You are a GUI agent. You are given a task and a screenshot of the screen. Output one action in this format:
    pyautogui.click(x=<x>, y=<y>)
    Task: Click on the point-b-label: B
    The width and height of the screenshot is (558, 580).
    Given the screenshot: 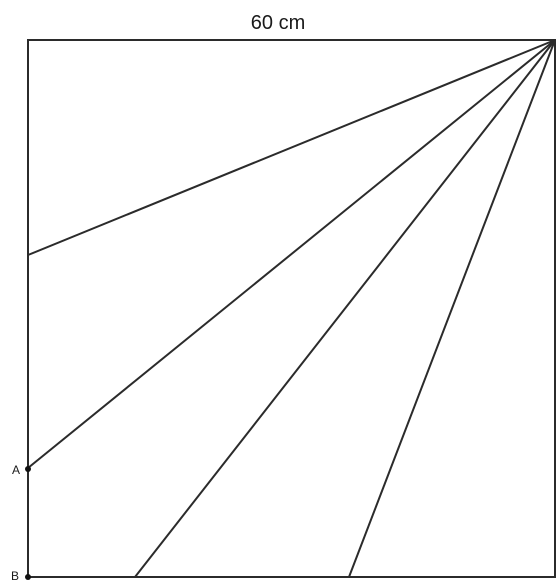 What is the action you would take?
    pyautogui.click(x=15, y=574)
    